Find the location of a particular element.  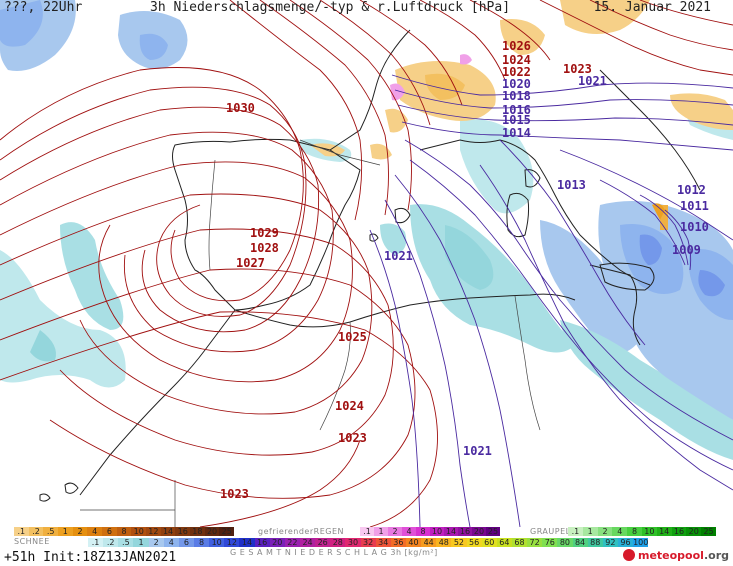

legend-swatch: 84 is located at coordinates (580, 542).